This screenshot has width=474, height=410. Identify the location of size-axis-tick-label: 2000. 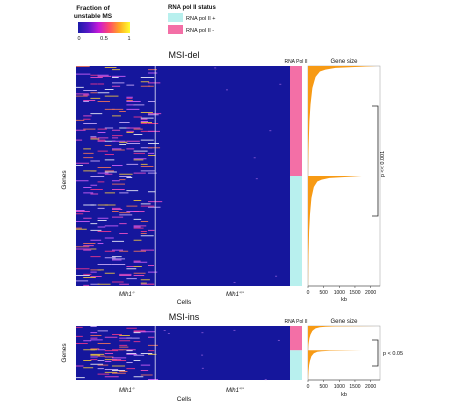
(370, 387).